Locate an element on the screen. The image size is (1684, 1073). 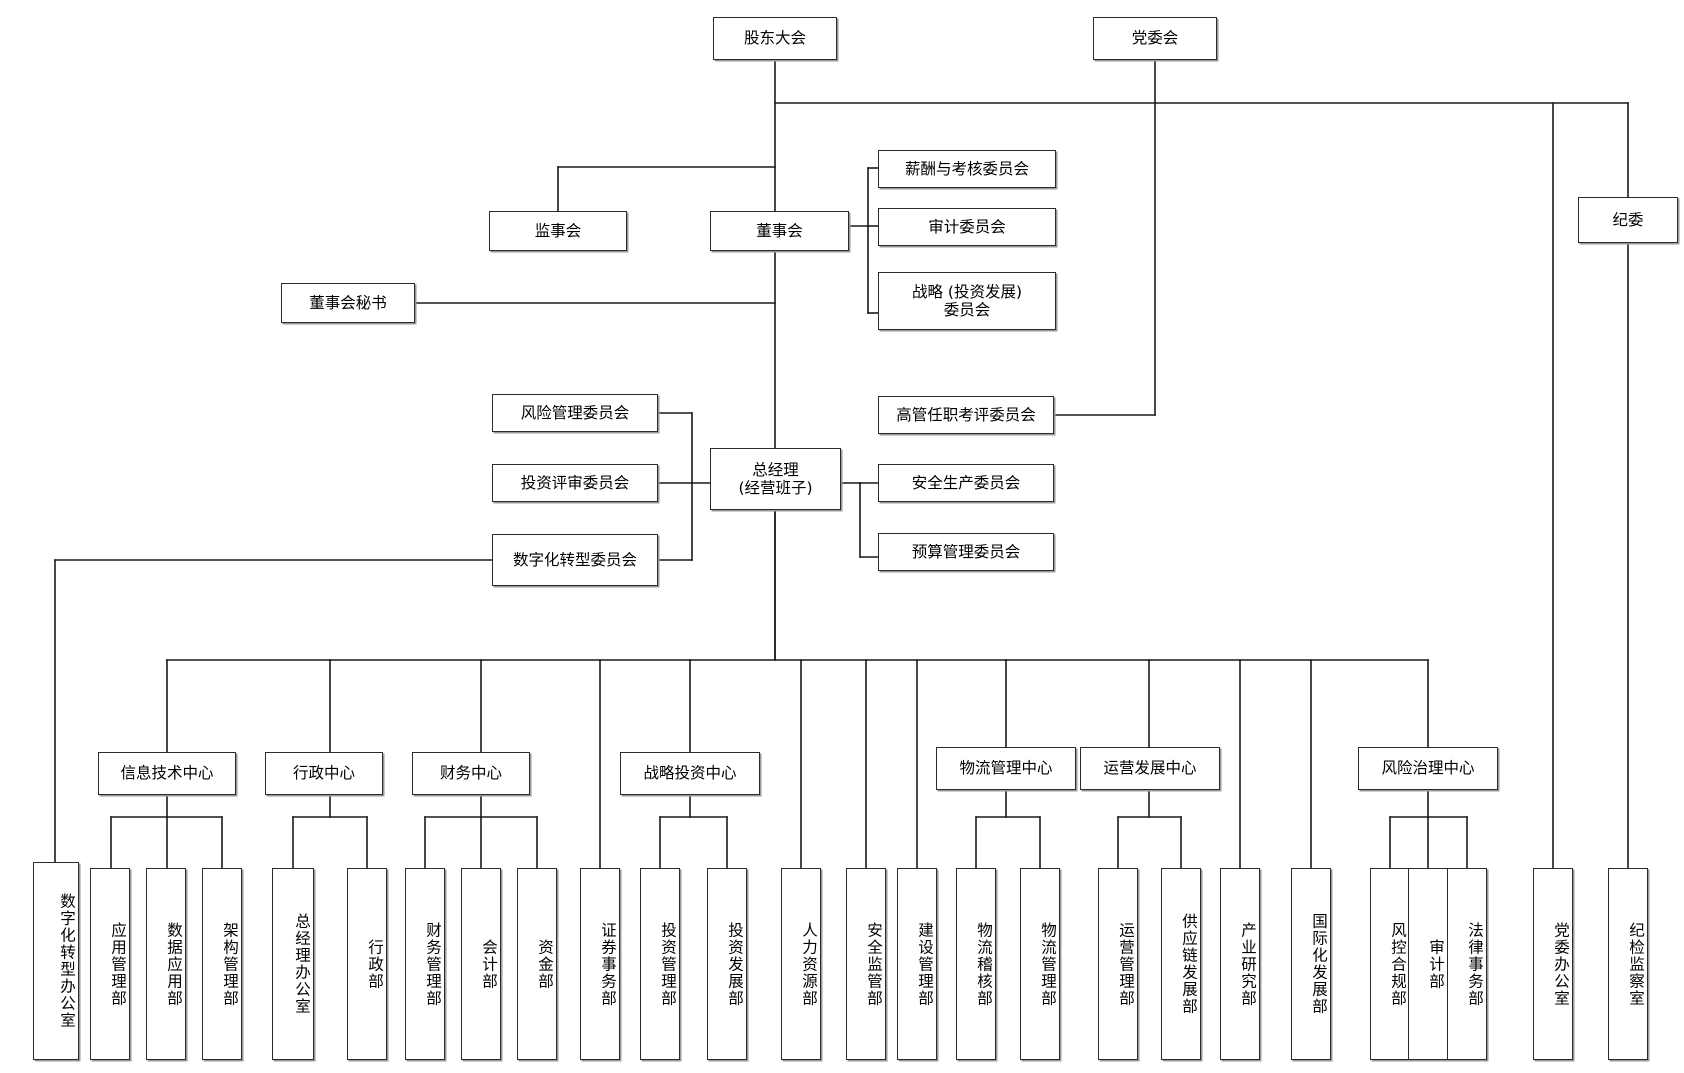
node-label: 风险治理中心 is located at coordinates (1428, 768).